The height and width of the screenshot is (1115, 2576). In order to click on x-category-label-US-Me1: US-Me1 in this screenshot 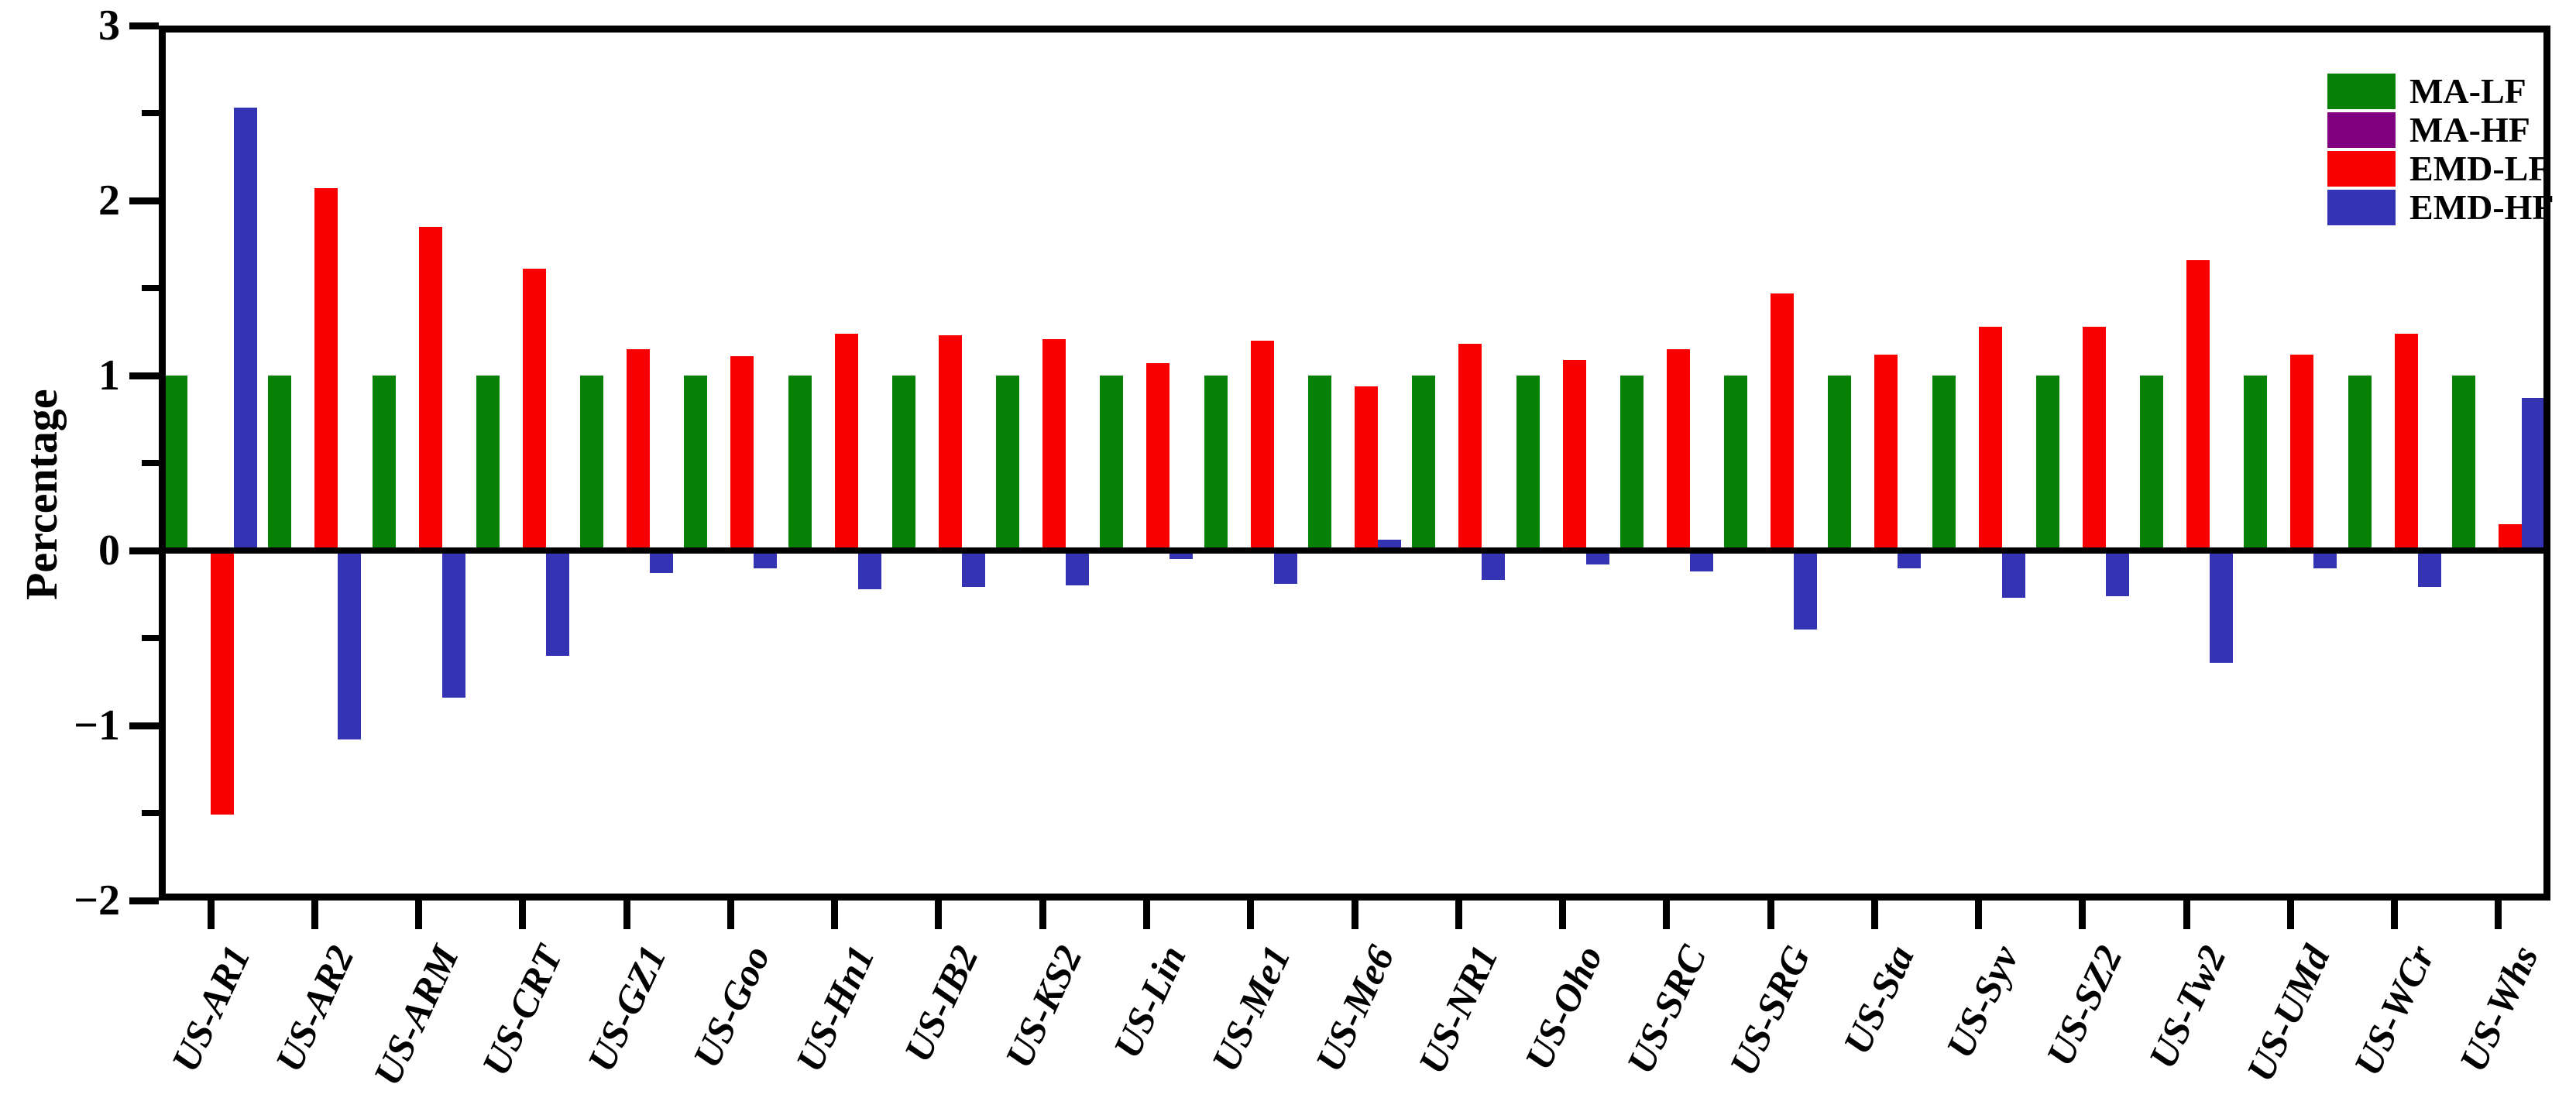, I will do `click(1251, 1008)`.